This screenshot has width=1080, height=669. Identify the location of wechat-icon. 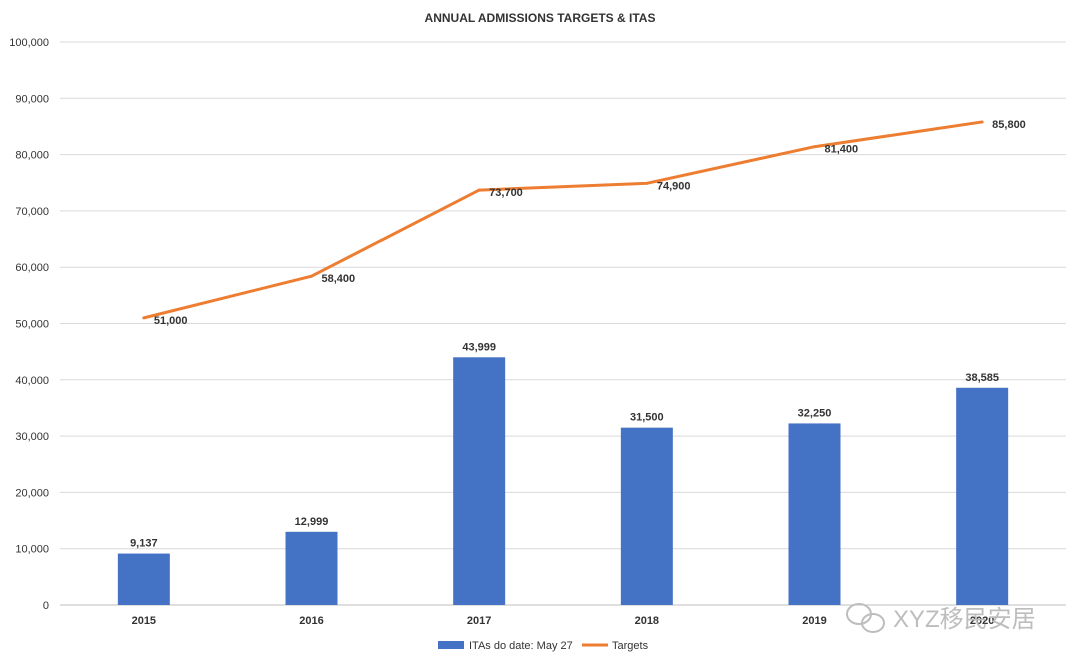
(865, 618).